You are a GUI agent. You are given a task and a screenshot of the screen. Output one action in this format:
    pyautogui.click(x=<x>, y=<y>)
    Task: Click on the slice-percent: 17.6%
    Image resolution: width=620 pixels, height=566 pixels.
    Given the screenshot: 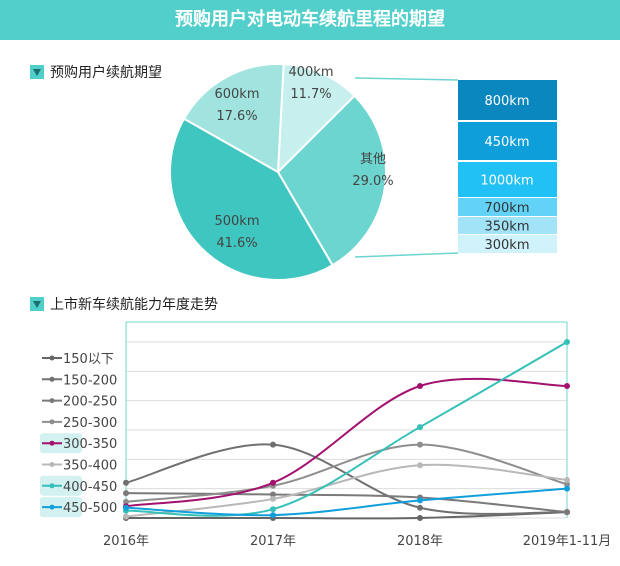 What is the action you would take?
    pyautogui.click(x=236, y=116)
    